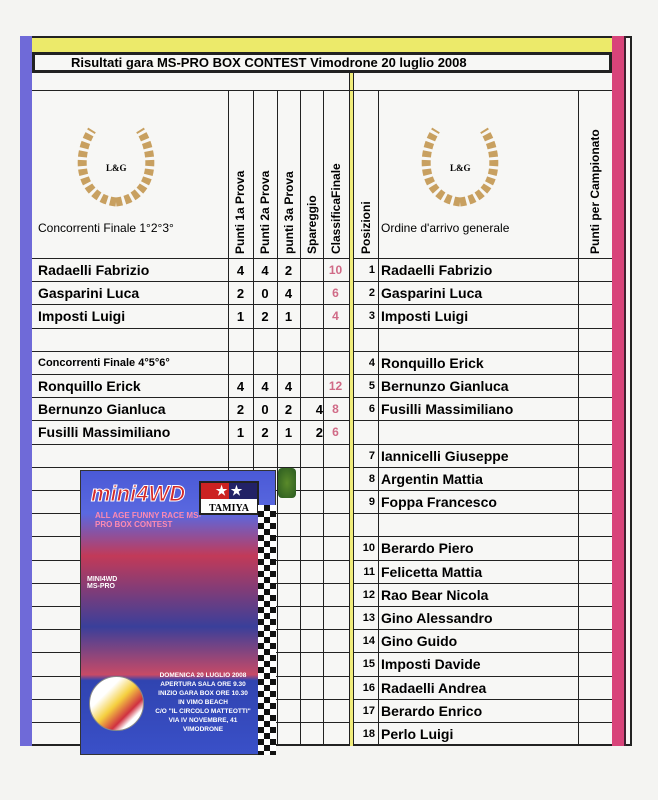  What do you see at coordinates (439, 502) in the screenshot?
I see `ranked-competitor-name: Foppa Francesco` at bounding box center [439, 502].